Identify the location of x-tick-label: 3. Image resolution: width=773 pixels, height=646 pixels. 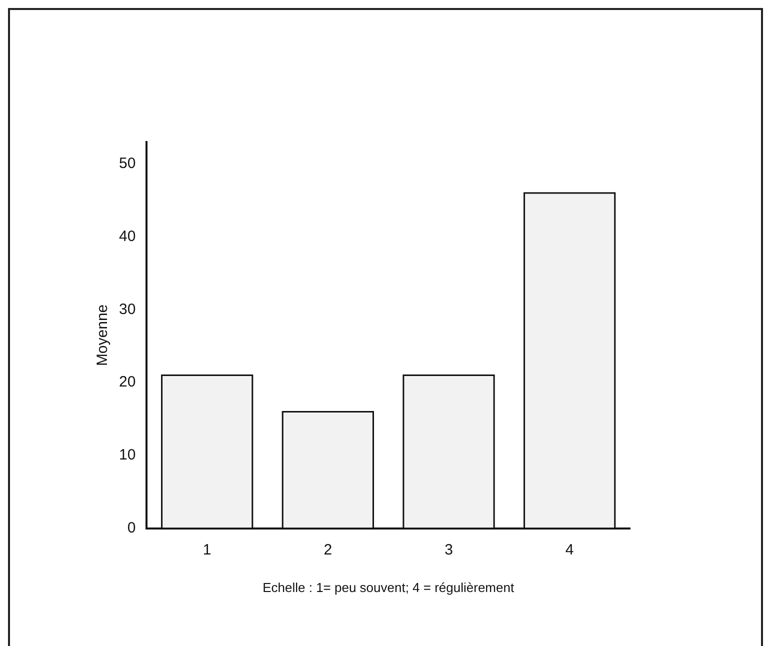
(448, 550).